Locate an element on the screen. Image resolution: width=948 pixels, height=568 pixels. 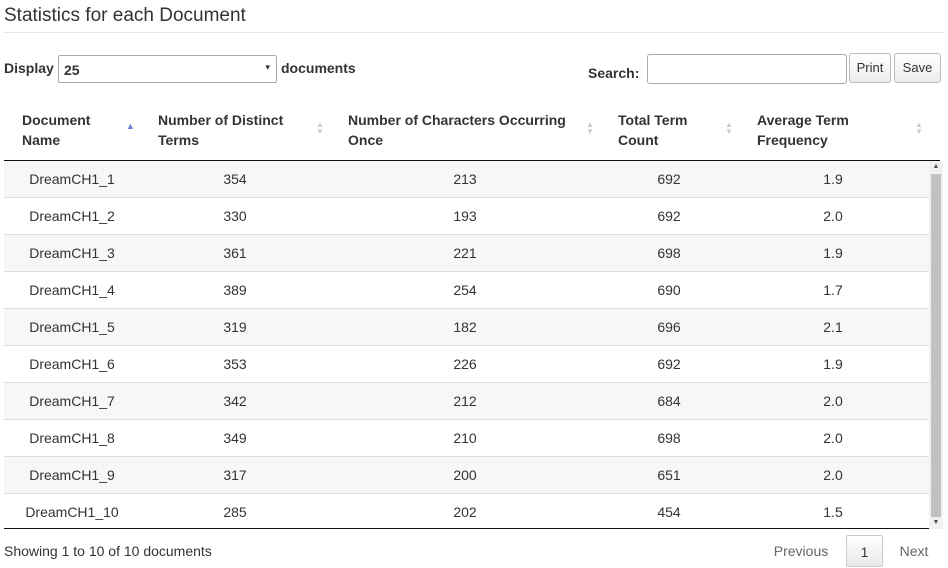
search-label: Search: is located at coordinates (614, 73).